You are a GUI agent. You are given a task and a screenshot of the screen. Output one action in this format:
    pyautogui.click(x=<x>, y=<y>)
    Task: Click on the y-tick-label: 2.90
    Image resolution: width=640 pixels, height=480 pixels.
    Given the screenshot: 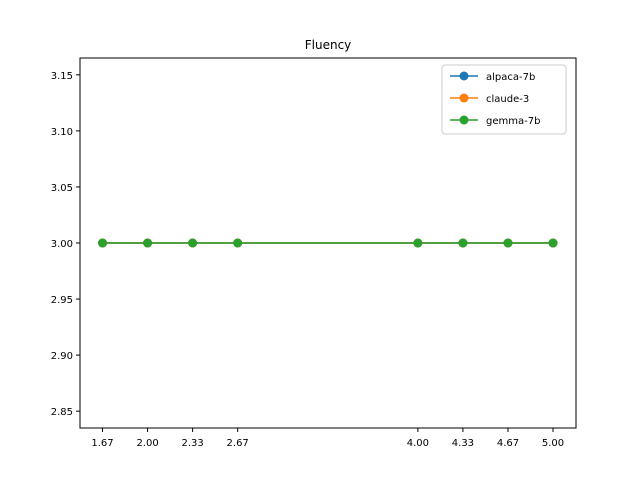 What is the action you would take?
    pyautogui.click(x=62, y=356)
    